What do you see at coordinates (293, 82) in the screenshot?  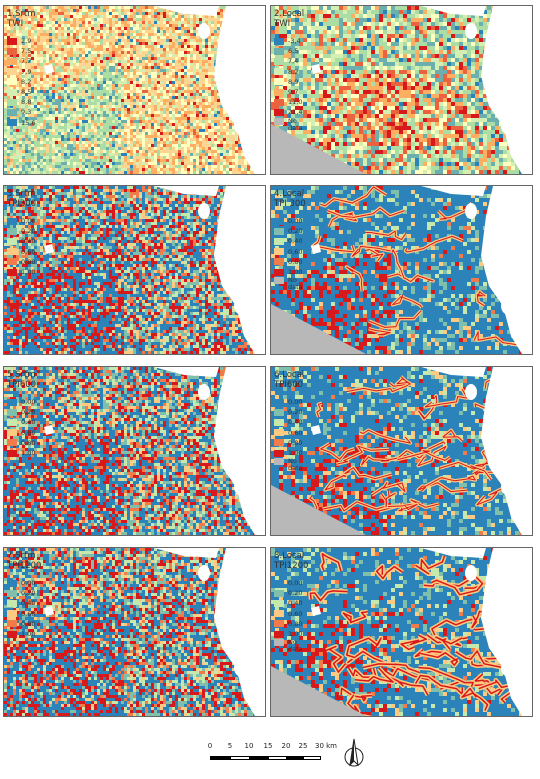 I see `legend-label: 8,9` at bounding box center [293, 82].